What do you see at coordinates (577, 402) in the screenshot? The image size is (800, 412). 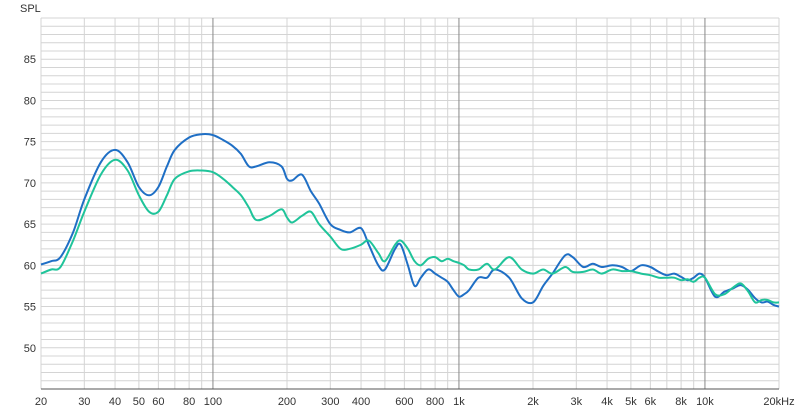 I see `x-tick-label: 3k` at bounding box center [577, 402].